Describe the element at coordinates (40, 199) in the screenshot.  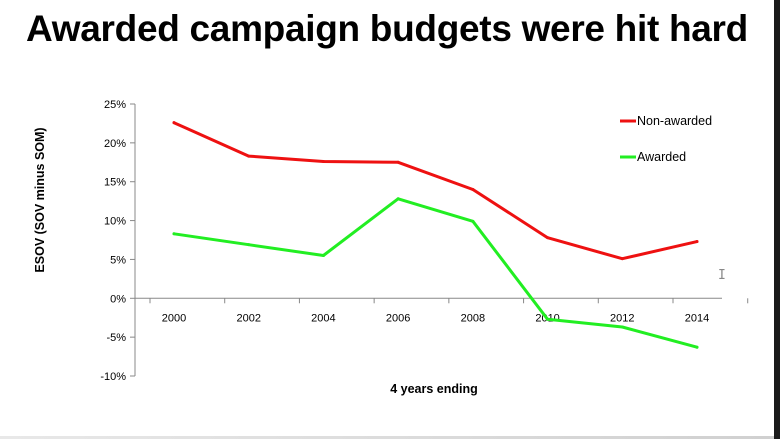
I see `y-axis-title: ESOV (SOV minus SOM)` at that location.